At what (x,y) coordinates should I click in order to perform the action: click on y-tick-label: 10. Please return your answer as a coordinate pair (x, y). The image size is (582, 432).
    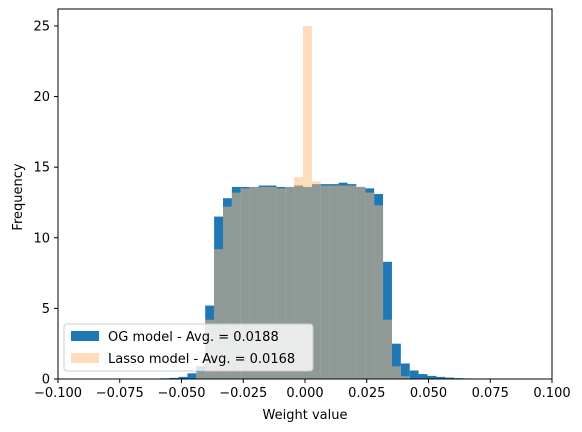
    Looking at the image, I should click on (41, 238).